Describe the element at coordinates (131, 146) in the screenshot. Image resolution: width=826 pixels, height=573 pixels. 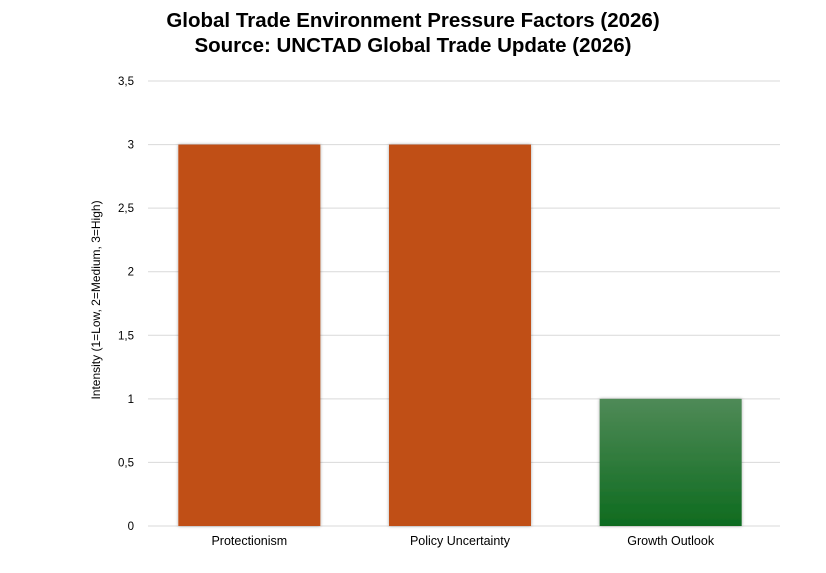
I see `y-tick-label: 3` at that location.